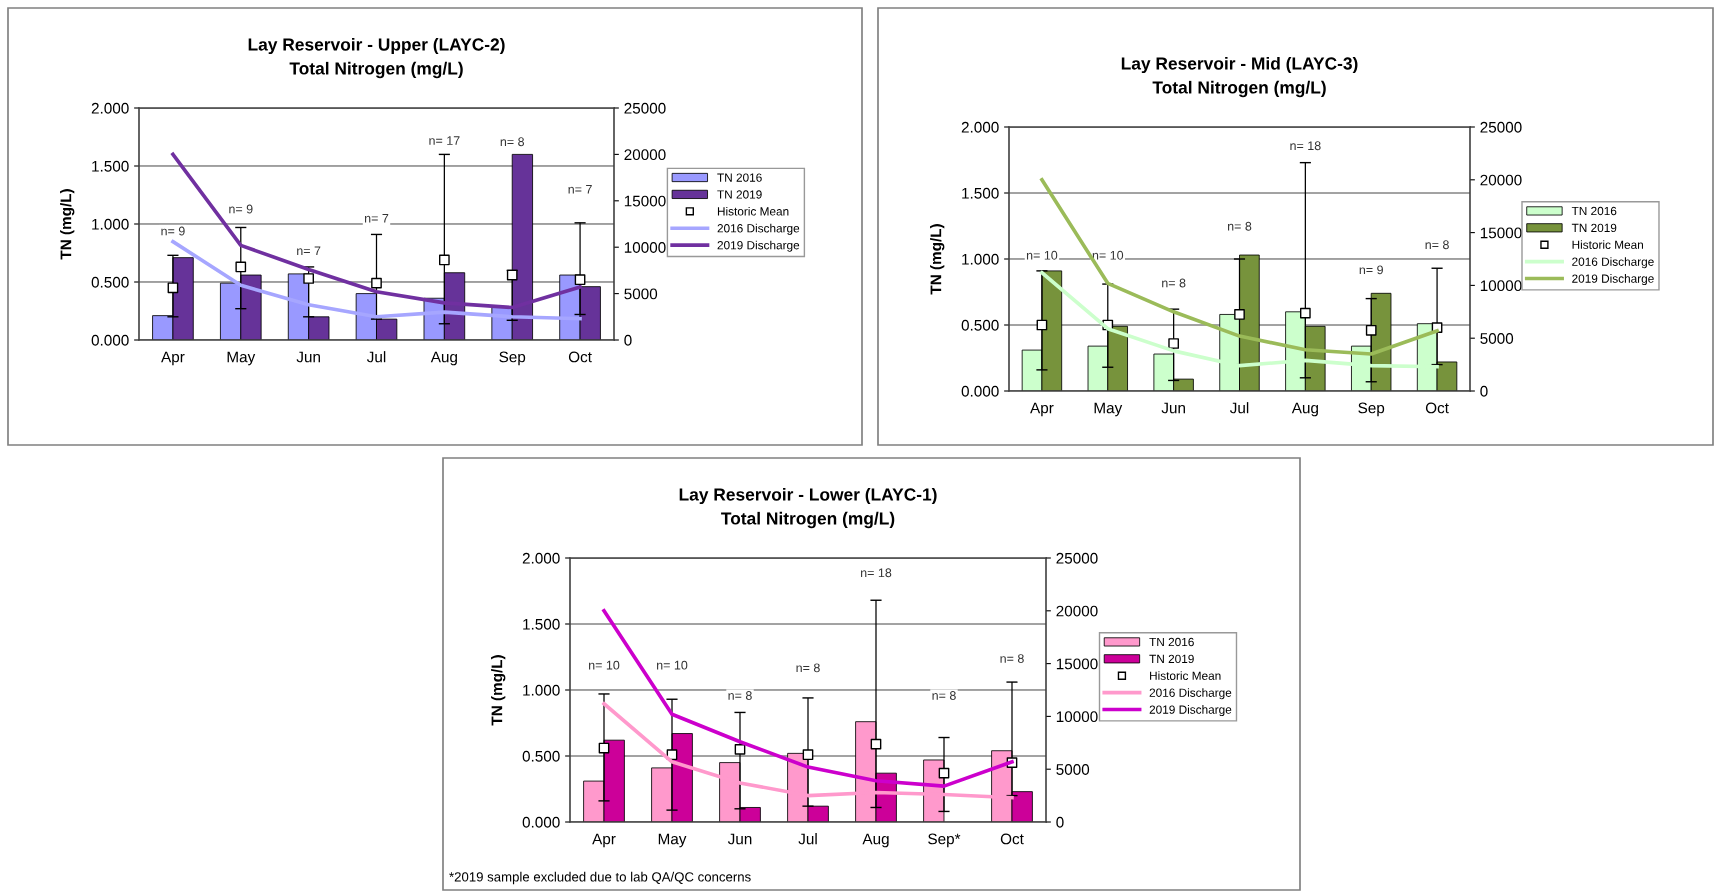 This screenshot has width=1716, height=893. Describe the element at coordinates (444, 140) in the screenshot. I see `annotation: n= 17` at that location.